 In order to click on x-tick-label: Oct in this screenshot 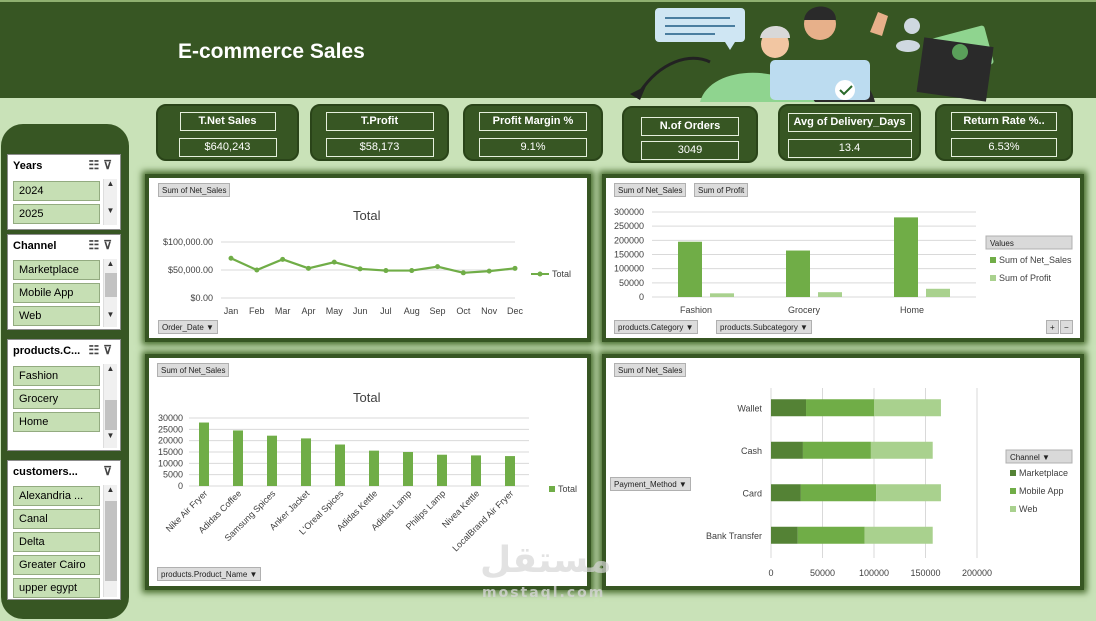, I will do `click(463, 311)`.